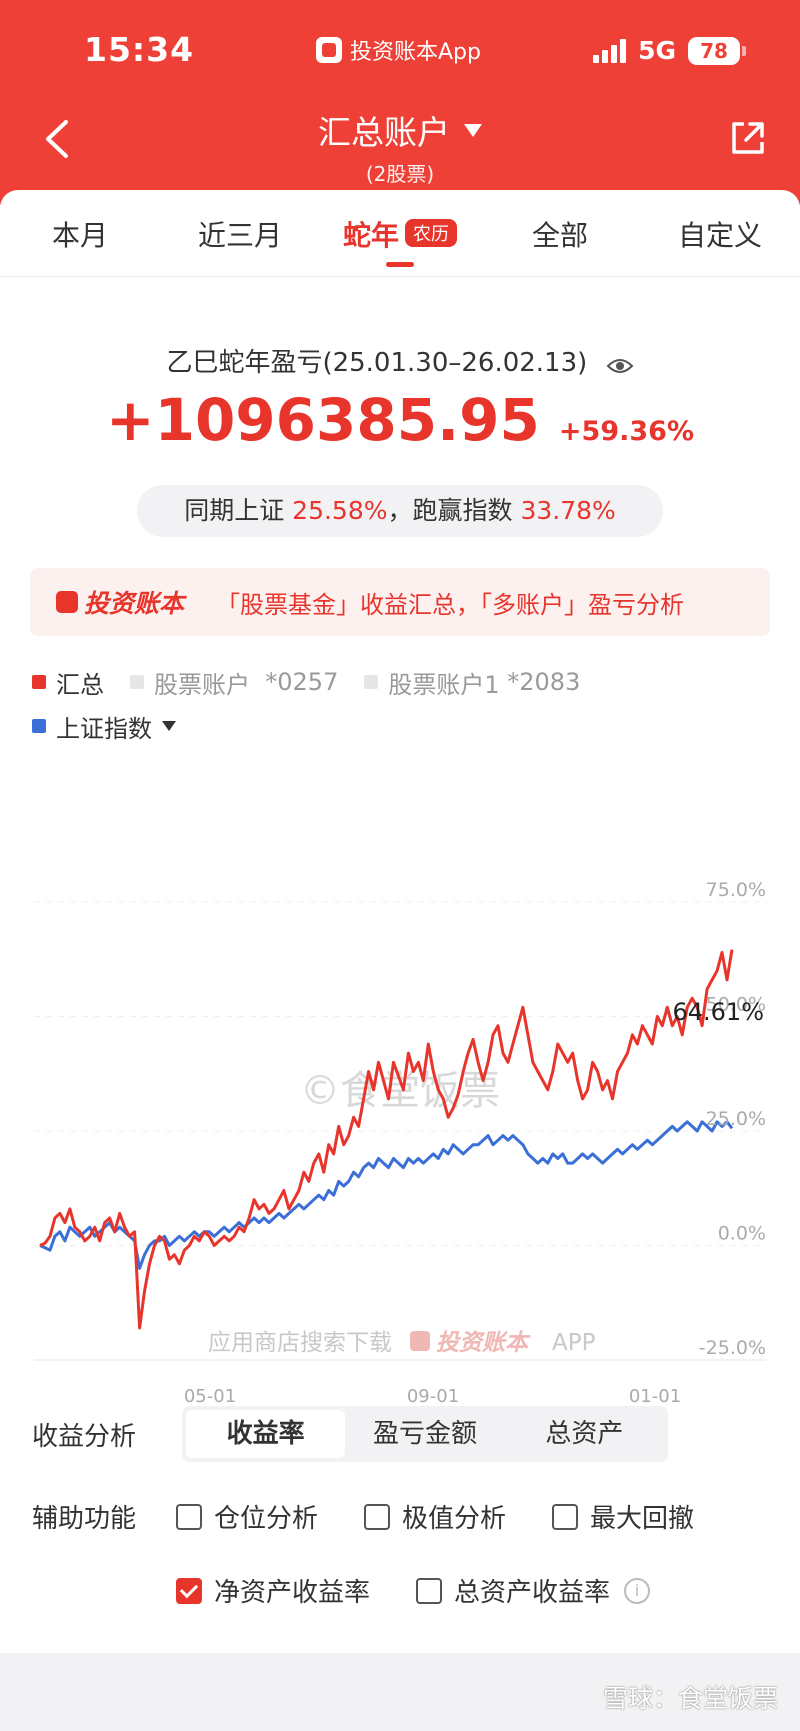 This screenshot has width=800, height=1731. Describe the element at coordinates (189, 1590) in the screenshot. I see `checkbox-checked-icon` at that location.